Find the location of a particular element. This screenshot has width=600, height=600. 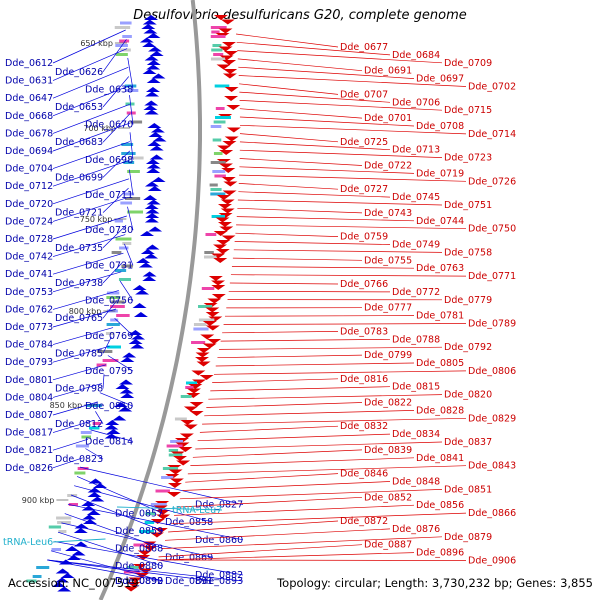

gene-label-left: Dde_0859 is located at coordinates (139, 531).